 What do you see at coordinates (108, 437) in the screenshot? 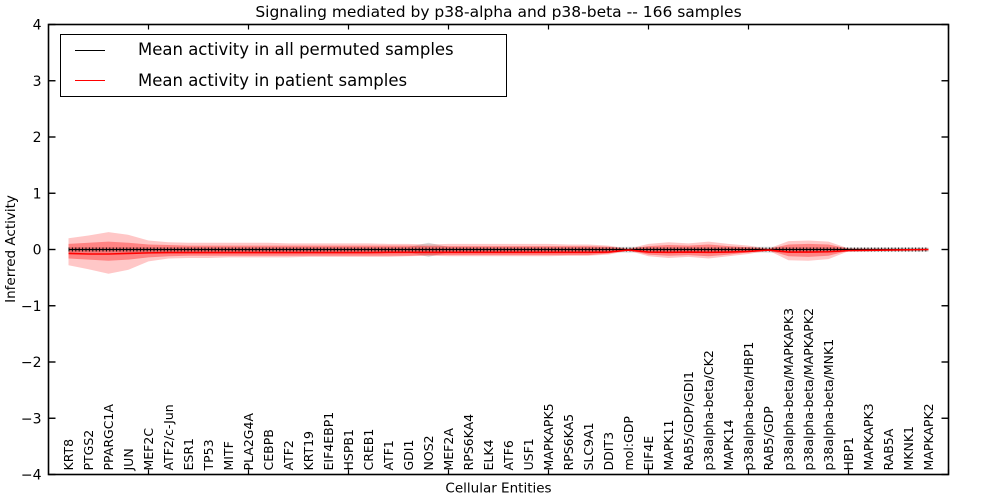
I see `x-tick-label: PPARGC1A` at bounding box center [108, 437].